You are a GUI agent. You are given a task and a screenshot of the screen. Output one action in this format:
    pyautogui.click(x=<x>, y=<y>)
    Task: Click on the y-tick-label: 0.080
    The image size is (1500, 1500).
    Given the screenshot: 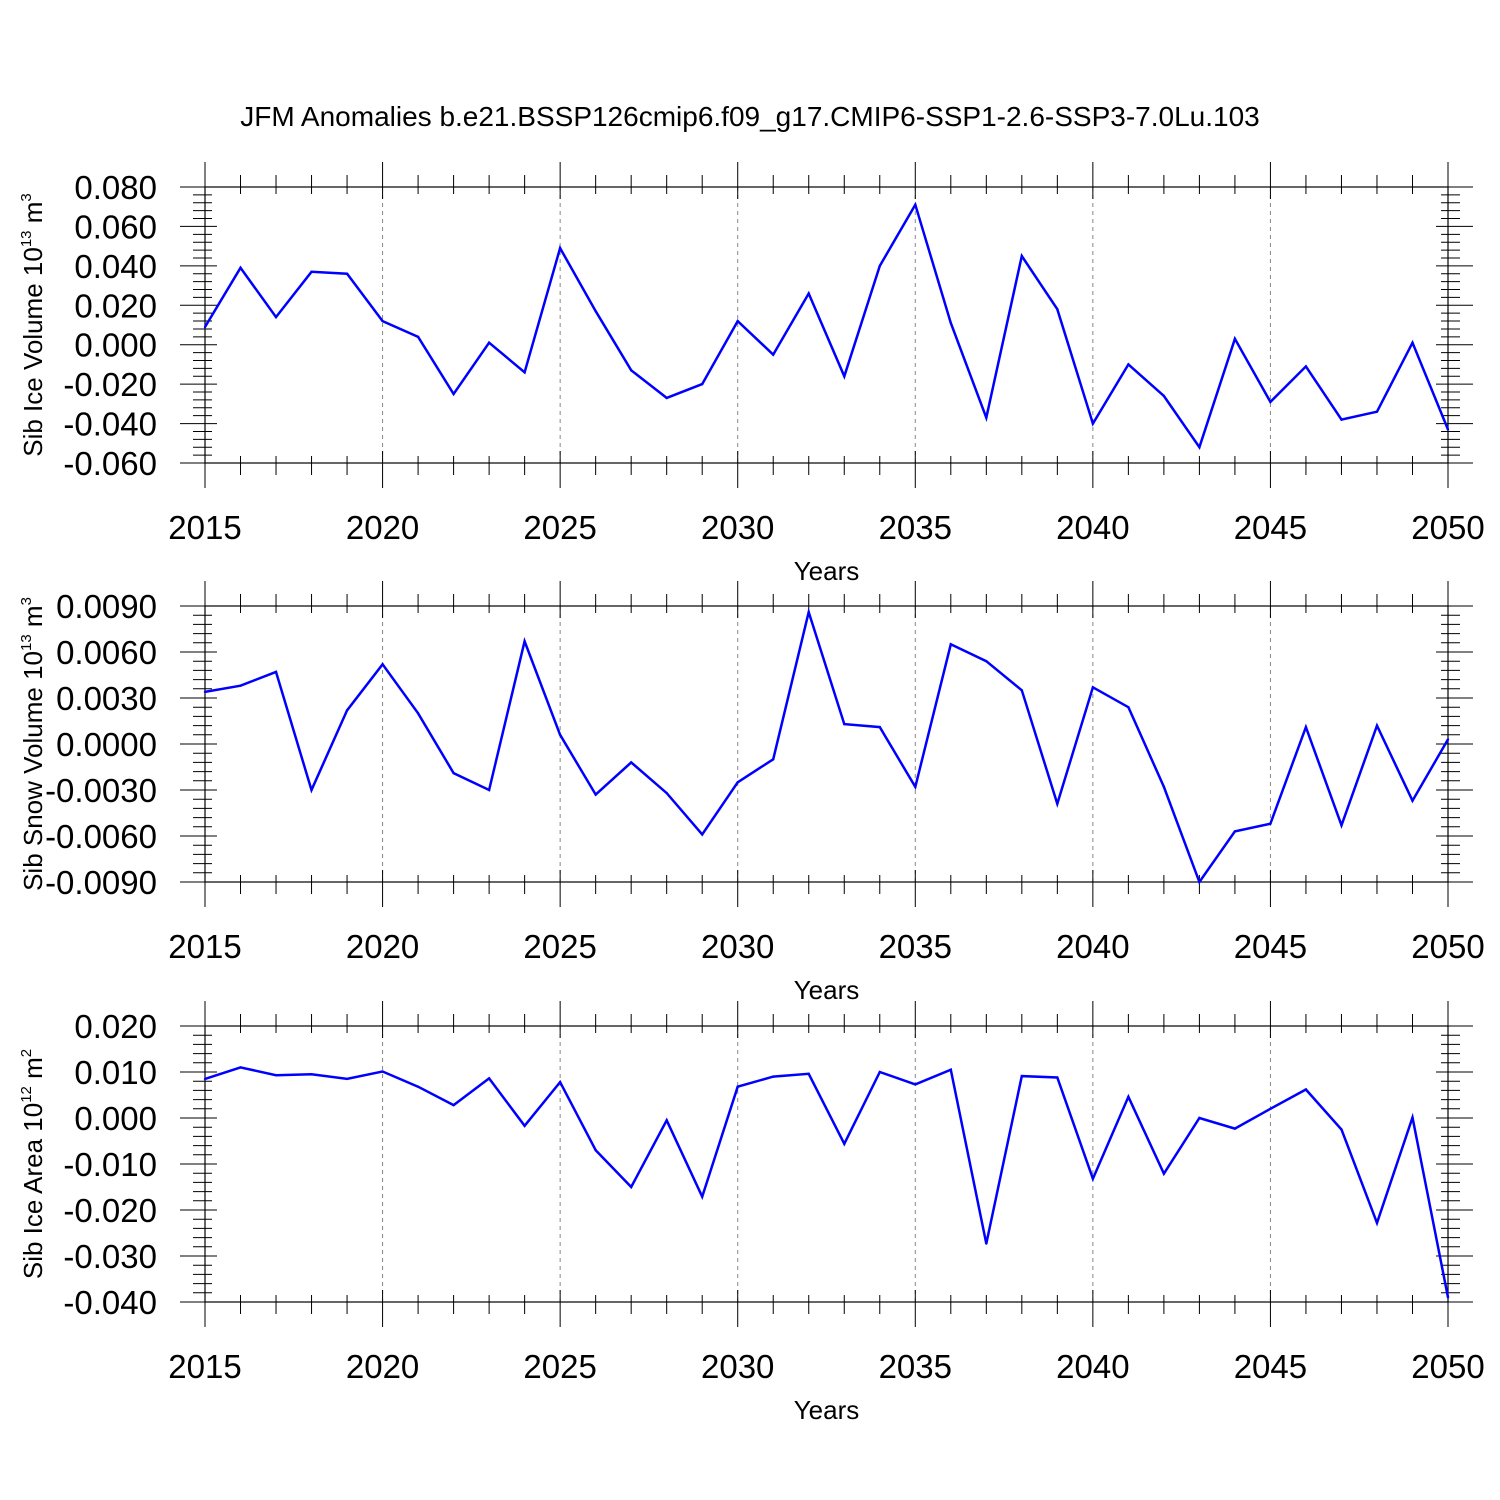 What is the action you would take?
    pyautogui.click(x=115, y=187)
    